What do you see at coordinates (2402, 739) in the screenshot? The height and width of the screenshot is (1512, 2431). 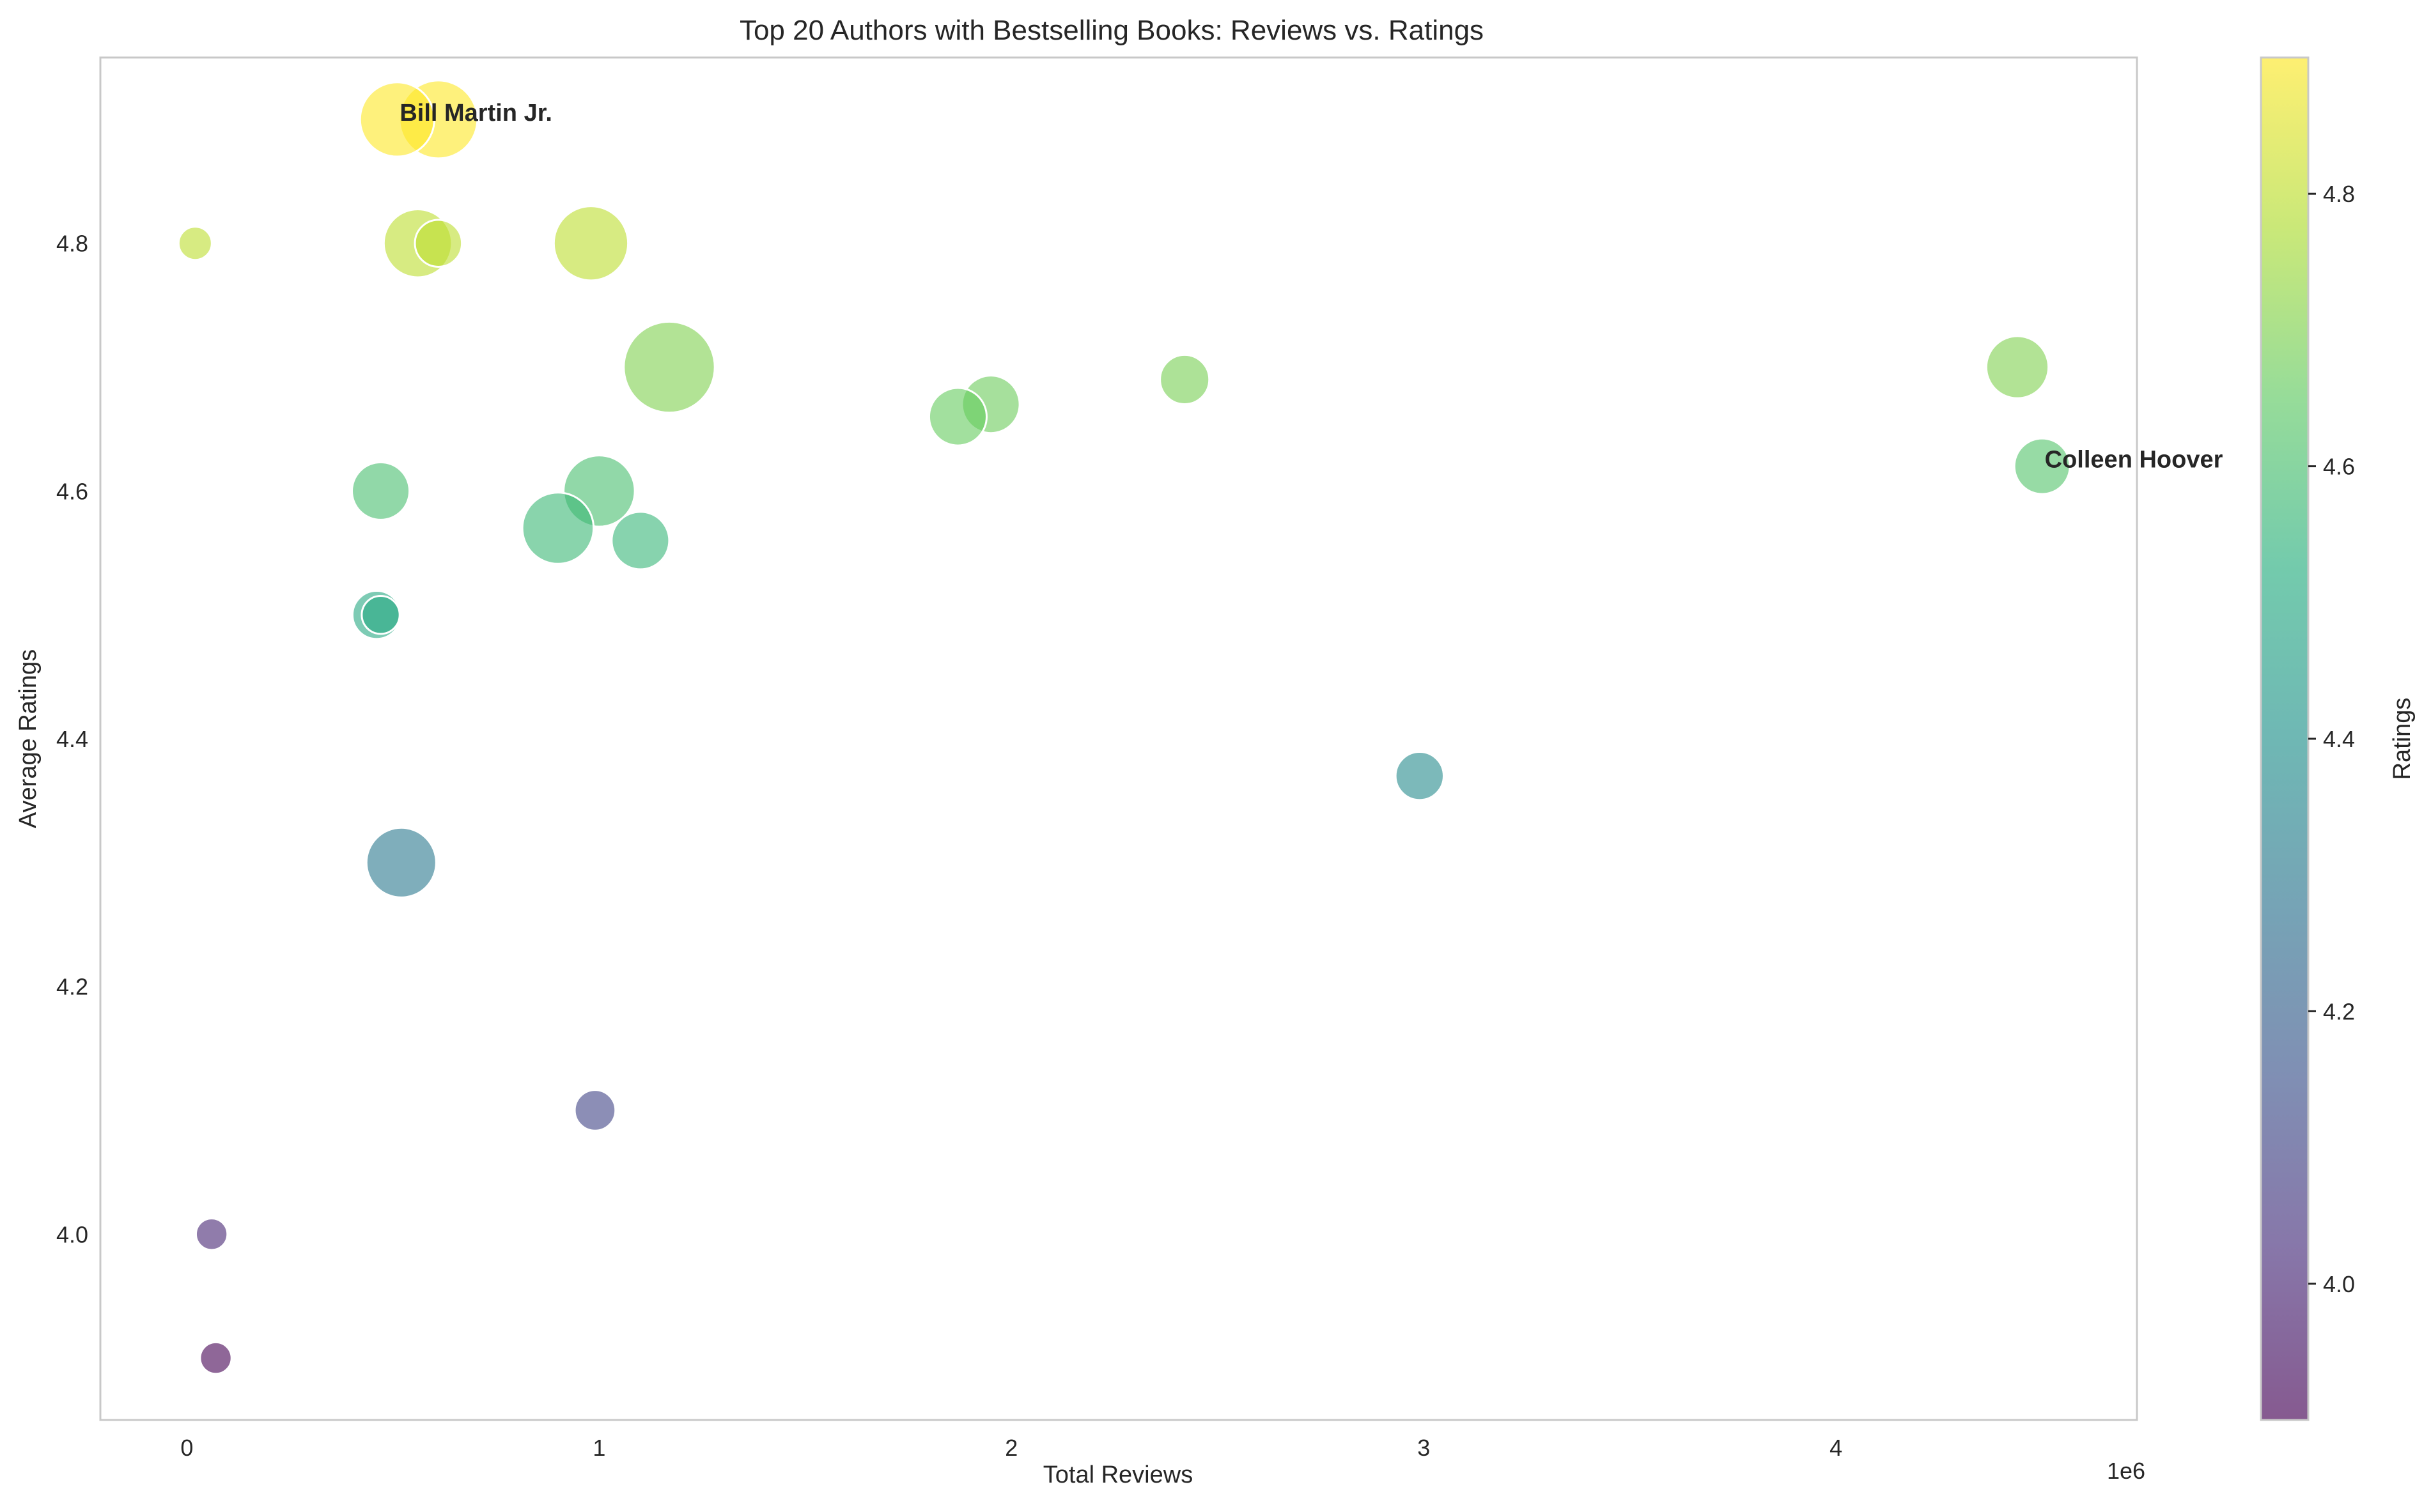 I see `colorbar-label: Ratings` at bounding box center [2402, 739].